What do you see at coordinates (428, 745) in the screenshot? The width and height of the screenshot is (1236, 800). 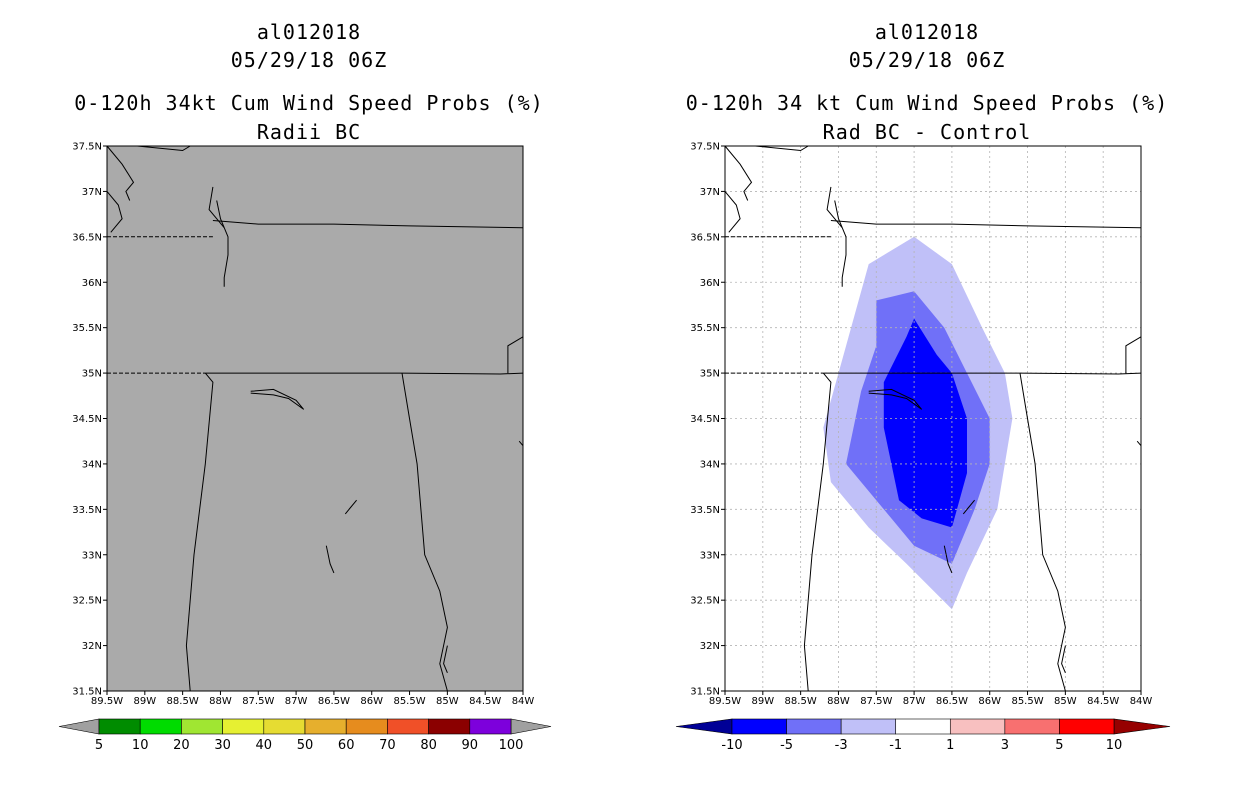 I see `colorbar-label: 80` at bounding box center [428, 745].